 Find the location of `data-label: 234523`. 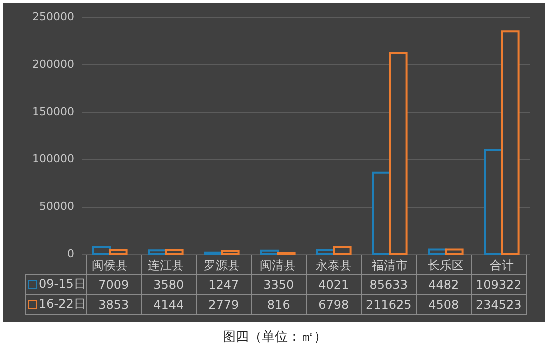

data-label: 234523 is located at coordinates (498, 304).